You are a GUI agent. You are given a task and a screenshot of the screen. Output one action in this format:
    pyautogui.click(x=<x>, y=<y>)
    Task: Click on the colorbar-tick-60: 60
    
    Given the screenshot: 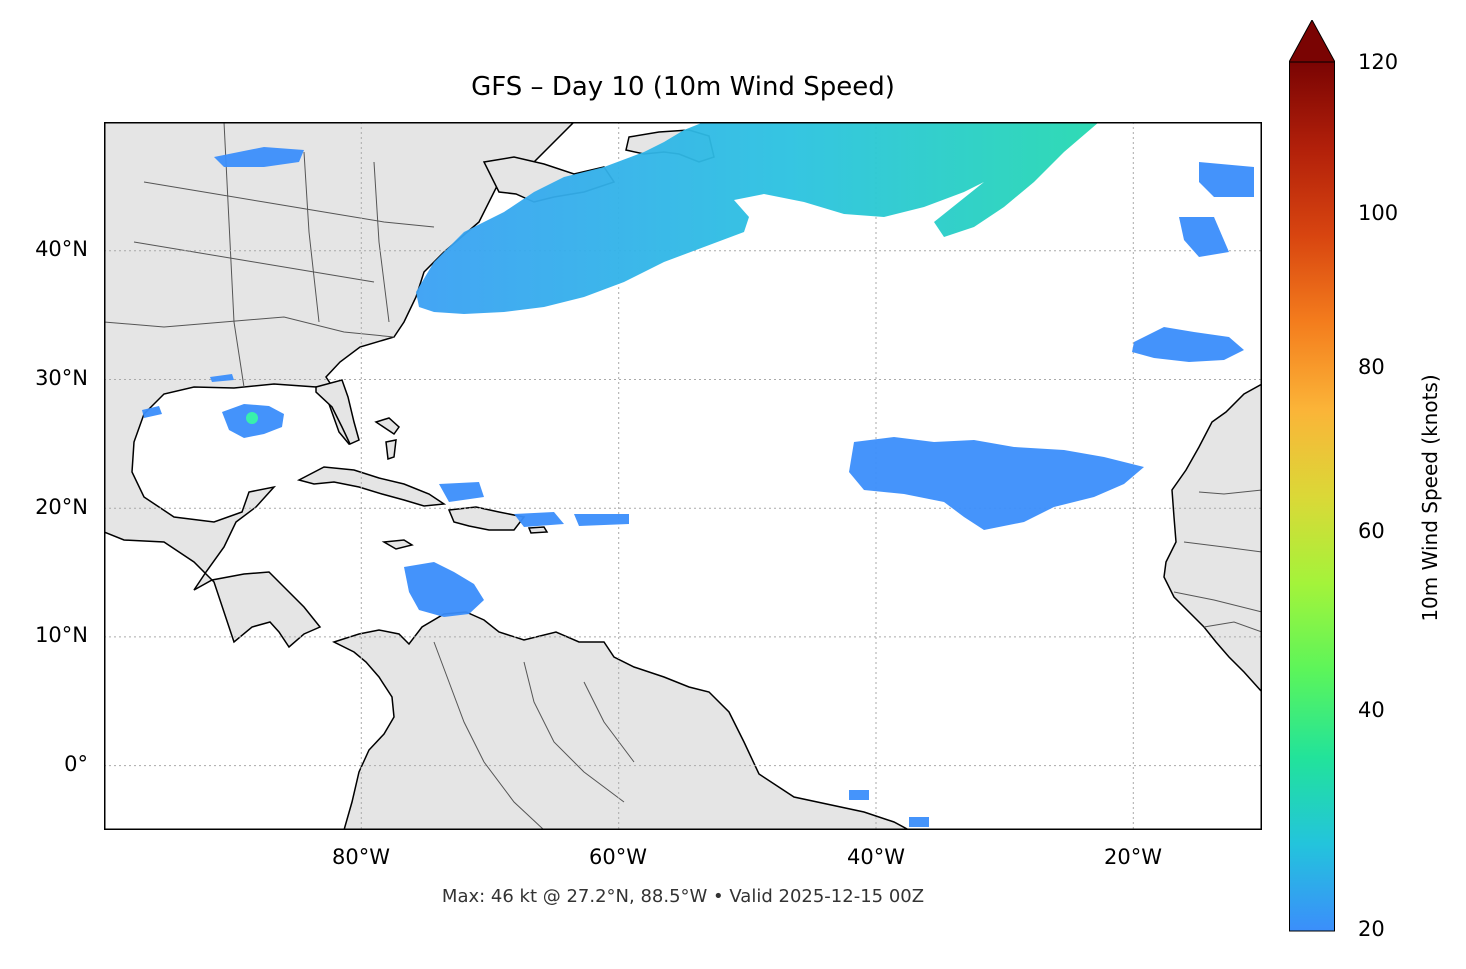 What is the action you would take?
    pyautogui.click(x=1371, y=531)
    